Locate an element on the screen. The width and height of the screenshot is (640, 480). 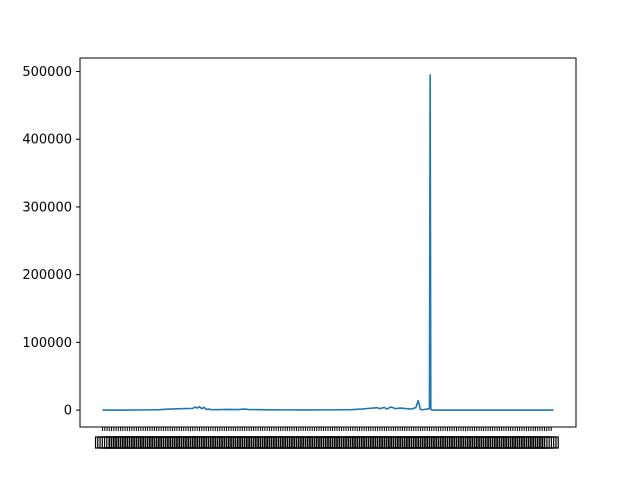
y-tick-label: 400000 is located at coordinates (47, 140).